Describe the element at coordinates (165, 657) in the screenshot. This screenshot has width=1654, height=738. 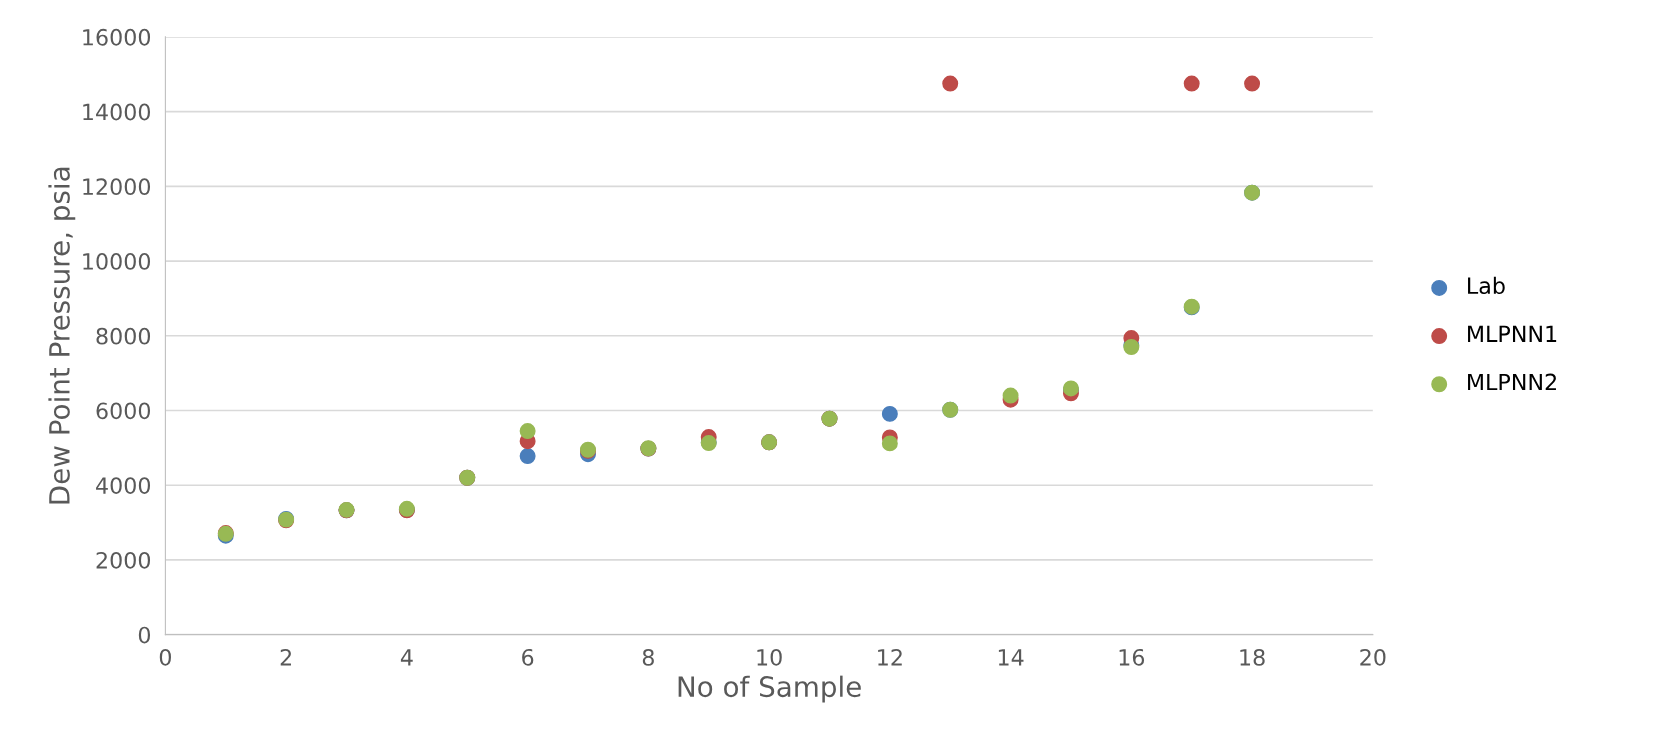
I see `x-tick-label: 0` at that location.